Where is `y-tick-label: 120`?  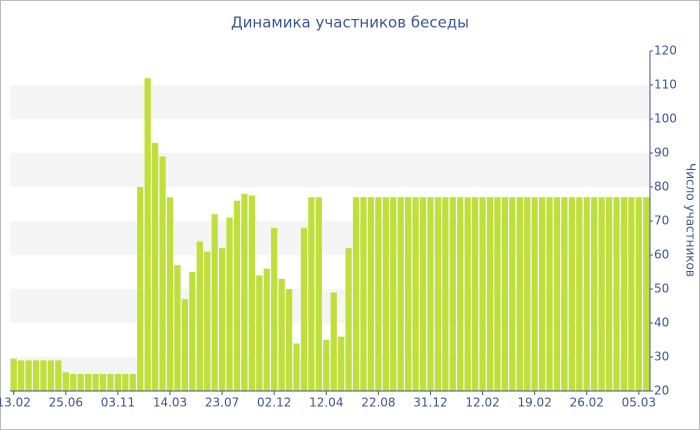 y-tick-label: 120 is located at coordinates (665, 51).